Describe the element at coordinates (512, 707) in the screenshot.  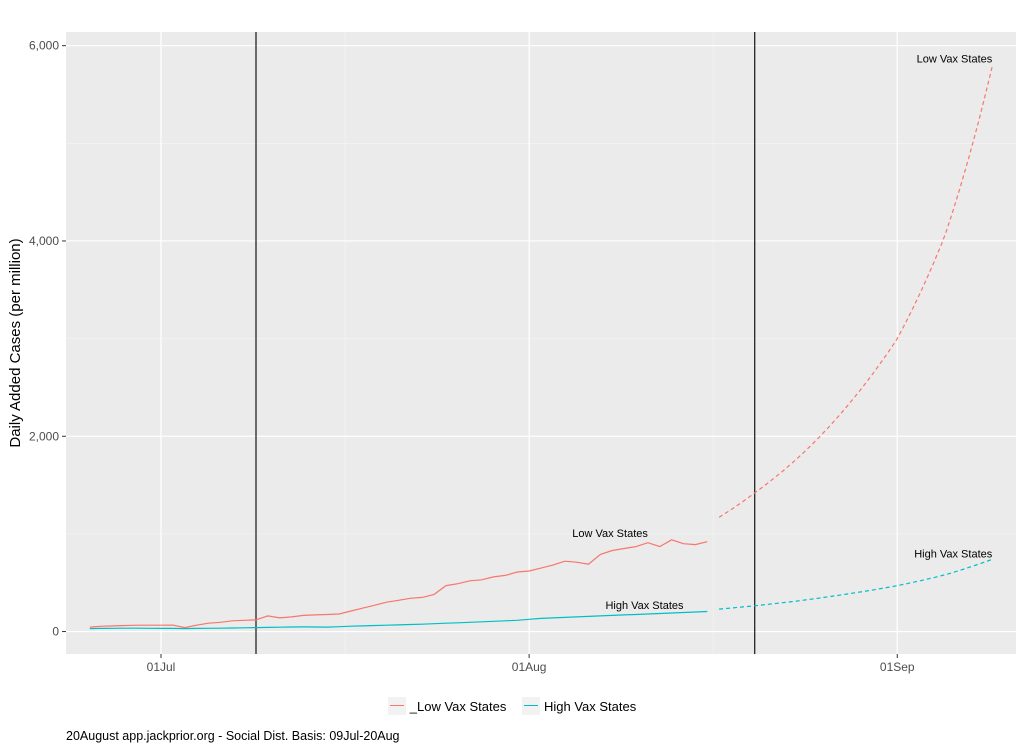
I see `legend: _Low Vax States High Vax States` at that location.